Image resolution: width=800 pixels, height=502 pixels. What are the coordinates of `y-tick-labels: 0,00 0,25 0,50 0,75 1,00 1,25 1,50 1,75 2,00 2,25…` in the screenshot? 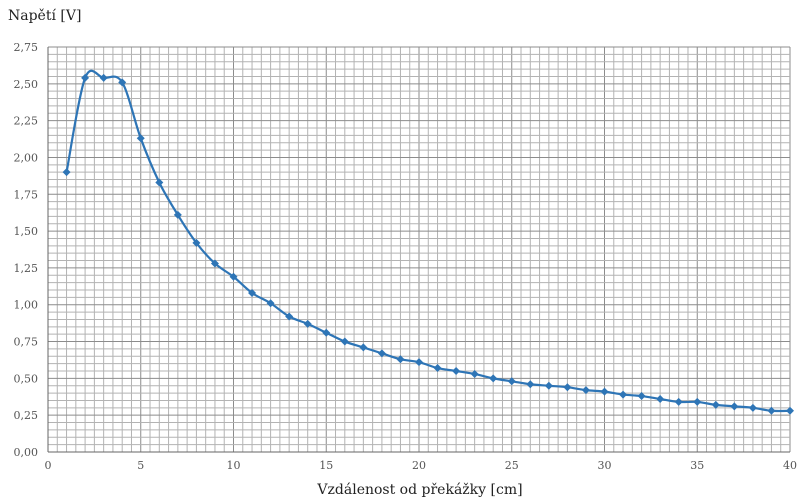 It's located at (26, 250).